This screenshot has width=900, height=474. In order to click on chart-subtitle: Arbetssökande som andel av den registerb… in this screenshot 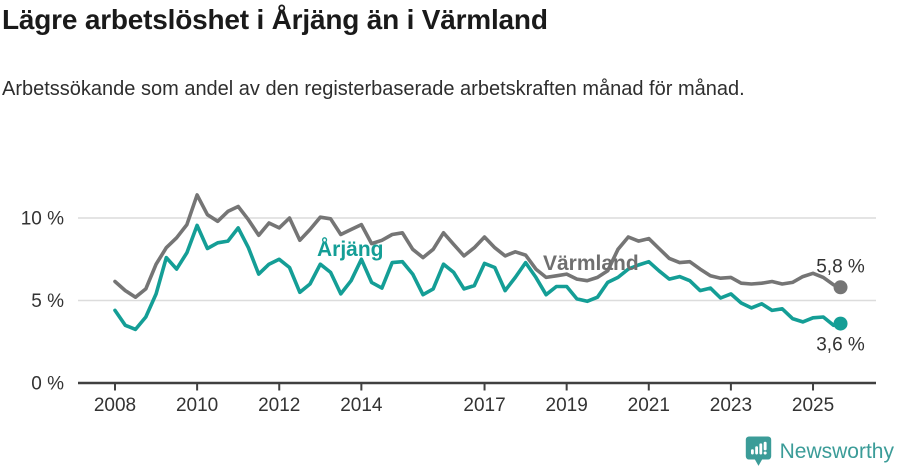, I will do `click(373, 89)`.